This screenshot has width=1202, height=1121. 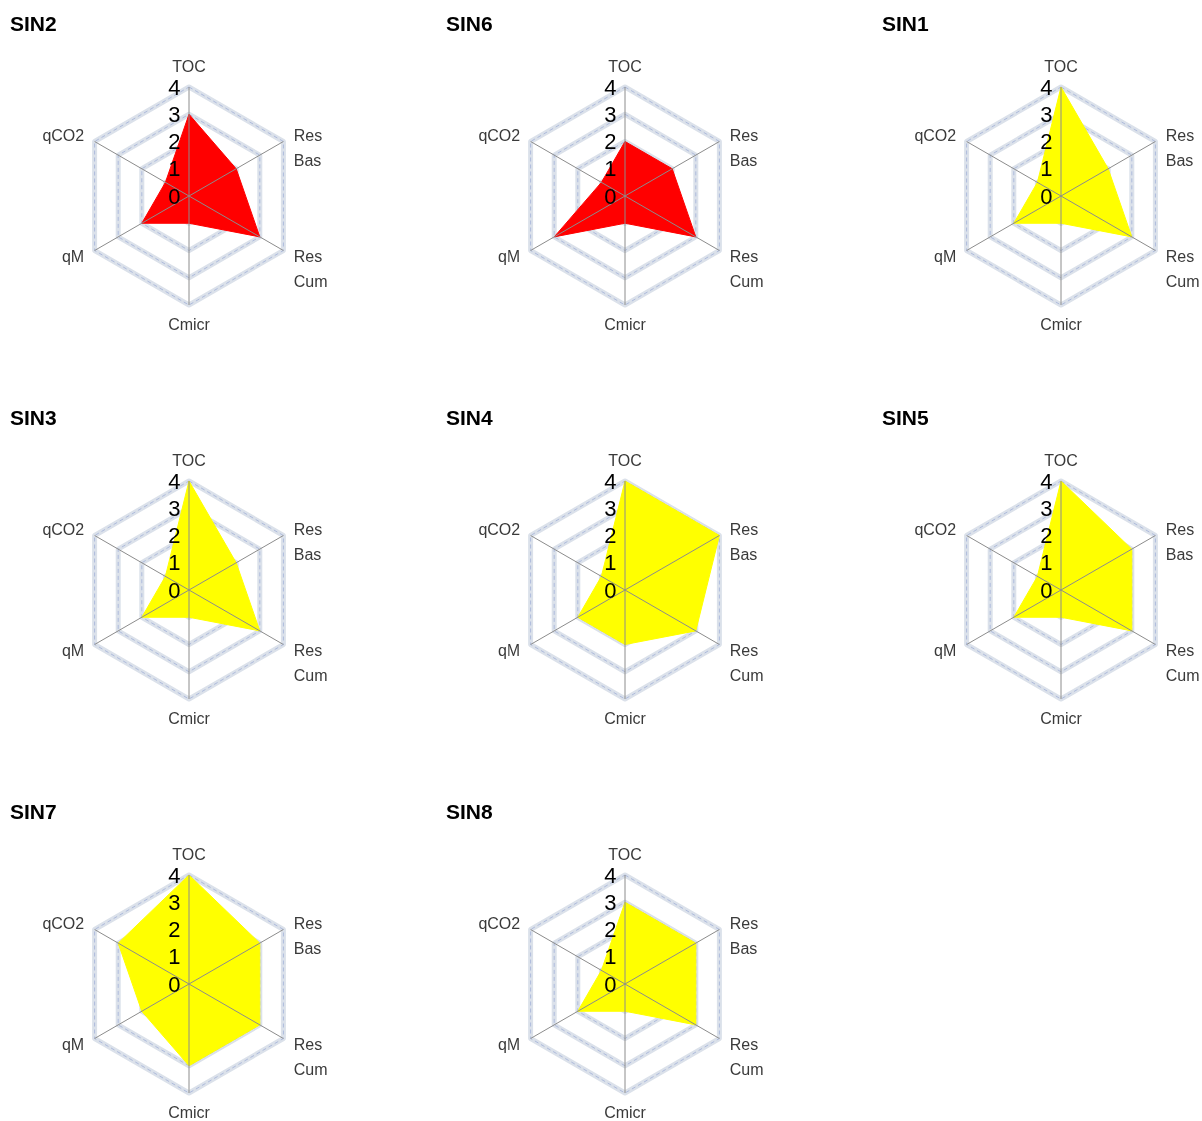 What do you see at coordinates (33, 23) in the screenshot?
I see `chart-title: SIN2` at bounding box center [33, 23].